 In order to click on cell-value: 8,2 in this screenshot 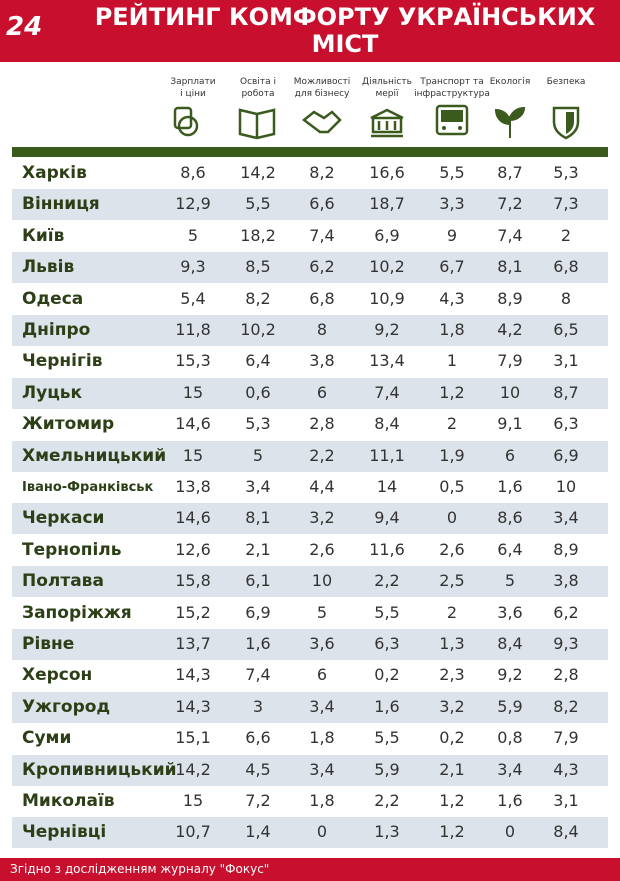, I will do `click(258, 298)`.